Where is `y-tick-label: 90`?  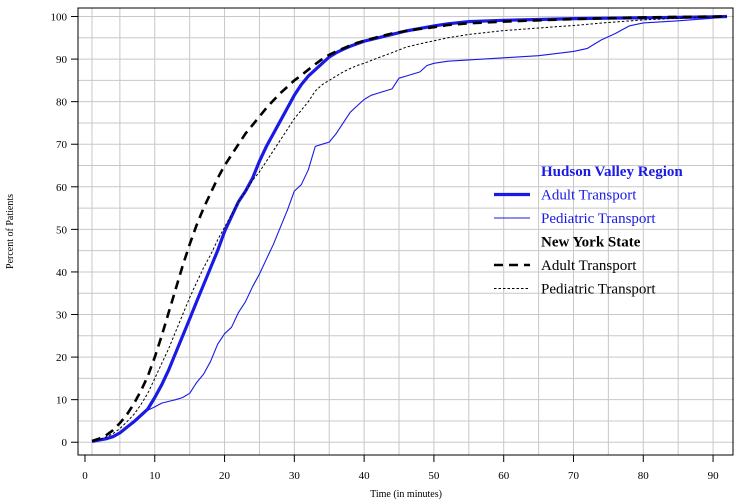
y-tick-label: 90 is located at coordinates (62, 60).